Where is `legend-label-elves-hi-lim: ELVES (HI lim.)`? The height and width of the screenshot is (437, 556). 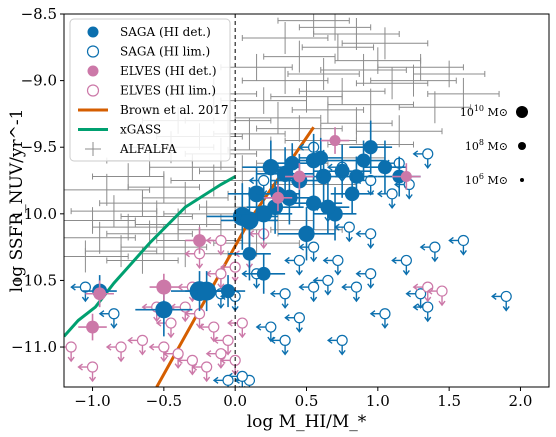
legend-label-elves-hi-lim: ELVES (HI lim.) is located at coordinates (168, 91).